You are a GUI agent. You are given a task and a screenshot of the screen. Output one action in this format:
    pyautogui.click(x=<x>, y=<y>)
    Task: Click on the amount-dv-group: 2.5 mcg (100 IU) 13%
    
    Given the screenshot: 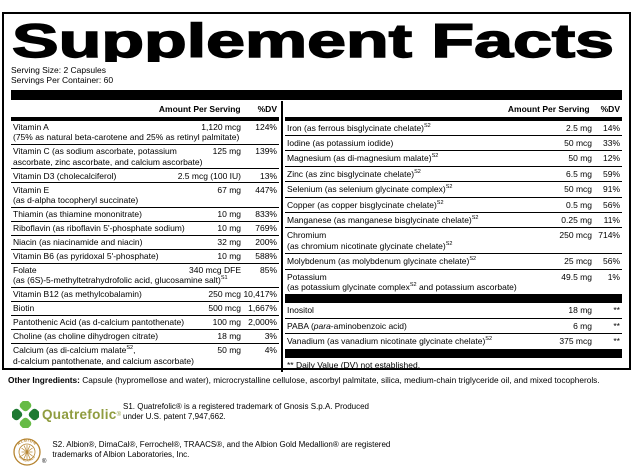 What is the action you would take?
    pyautogui.click(x=227, y=176)
    